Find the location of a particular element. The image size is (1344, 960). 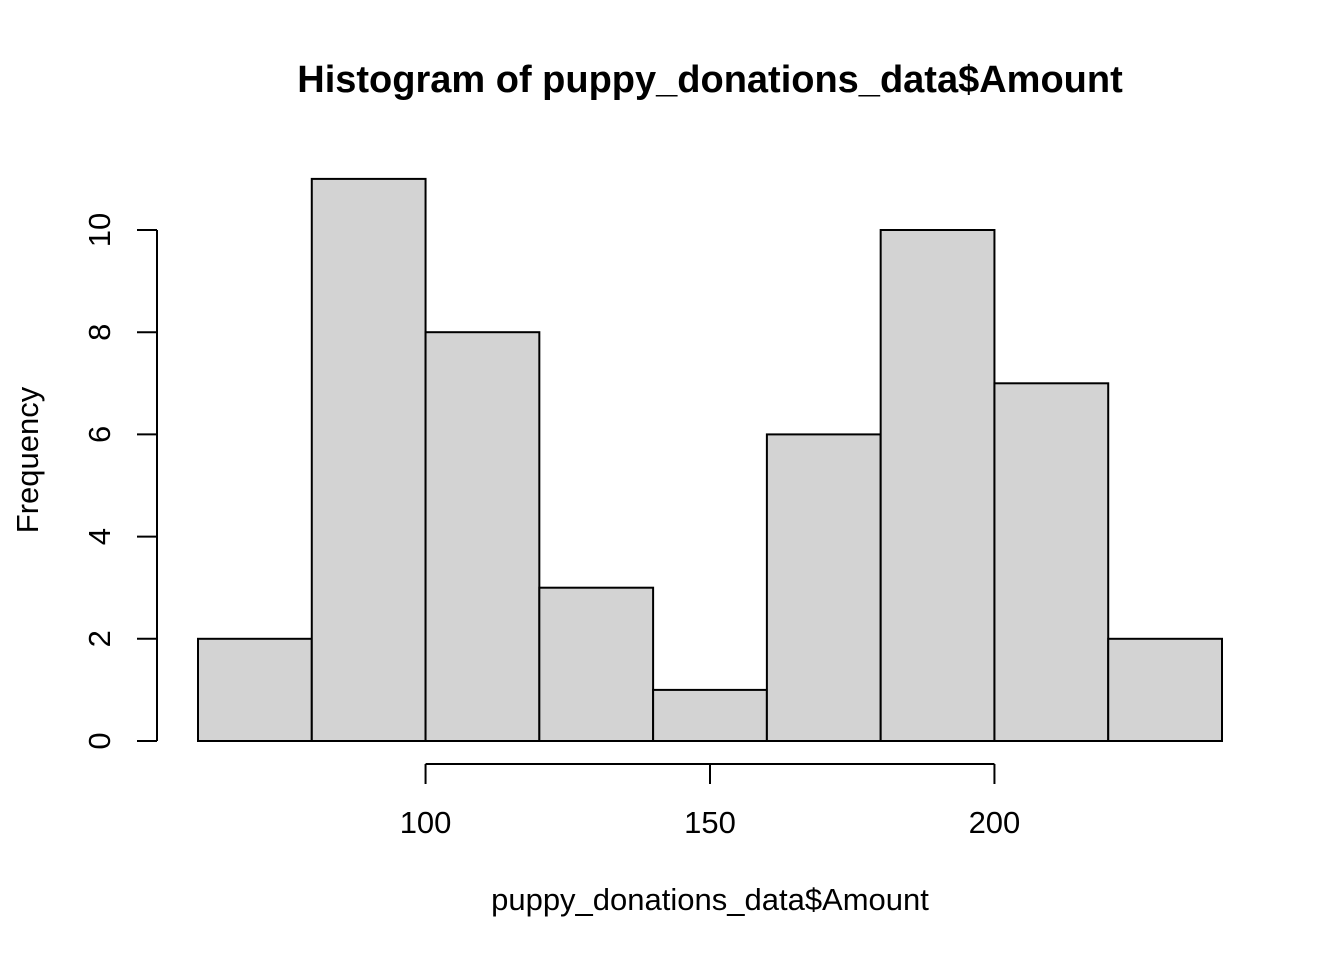

y-tick-label-10: 10 is located at coordinates (99, 230).